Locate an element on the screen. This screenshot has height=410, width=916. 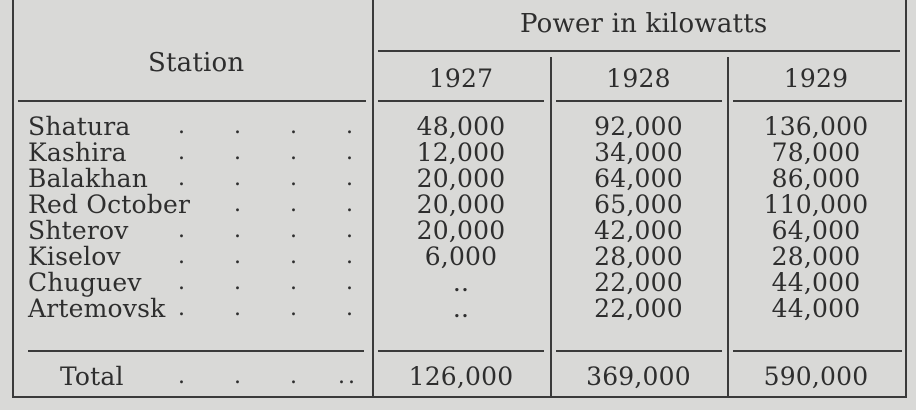
value-1928: 64,000 is located at coordinates (638, 178).